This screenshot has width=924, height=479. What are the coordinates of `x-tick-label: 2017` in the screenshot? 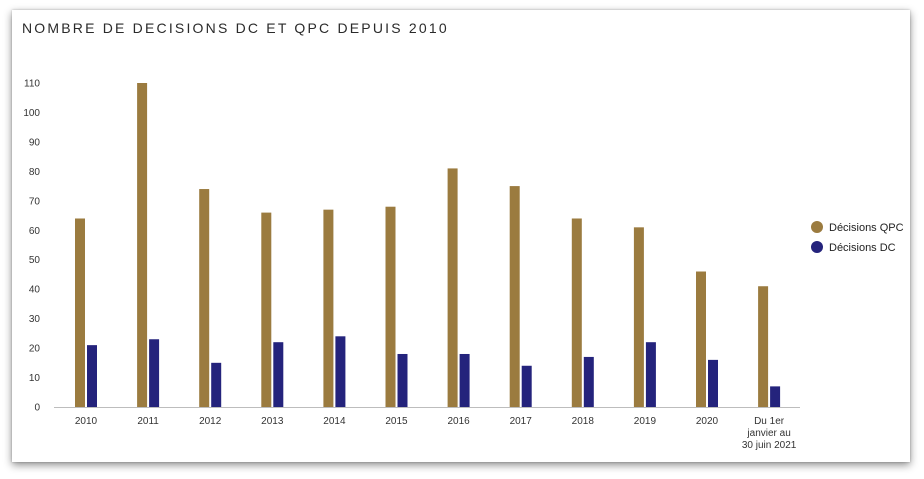 It's located at (521, 421).